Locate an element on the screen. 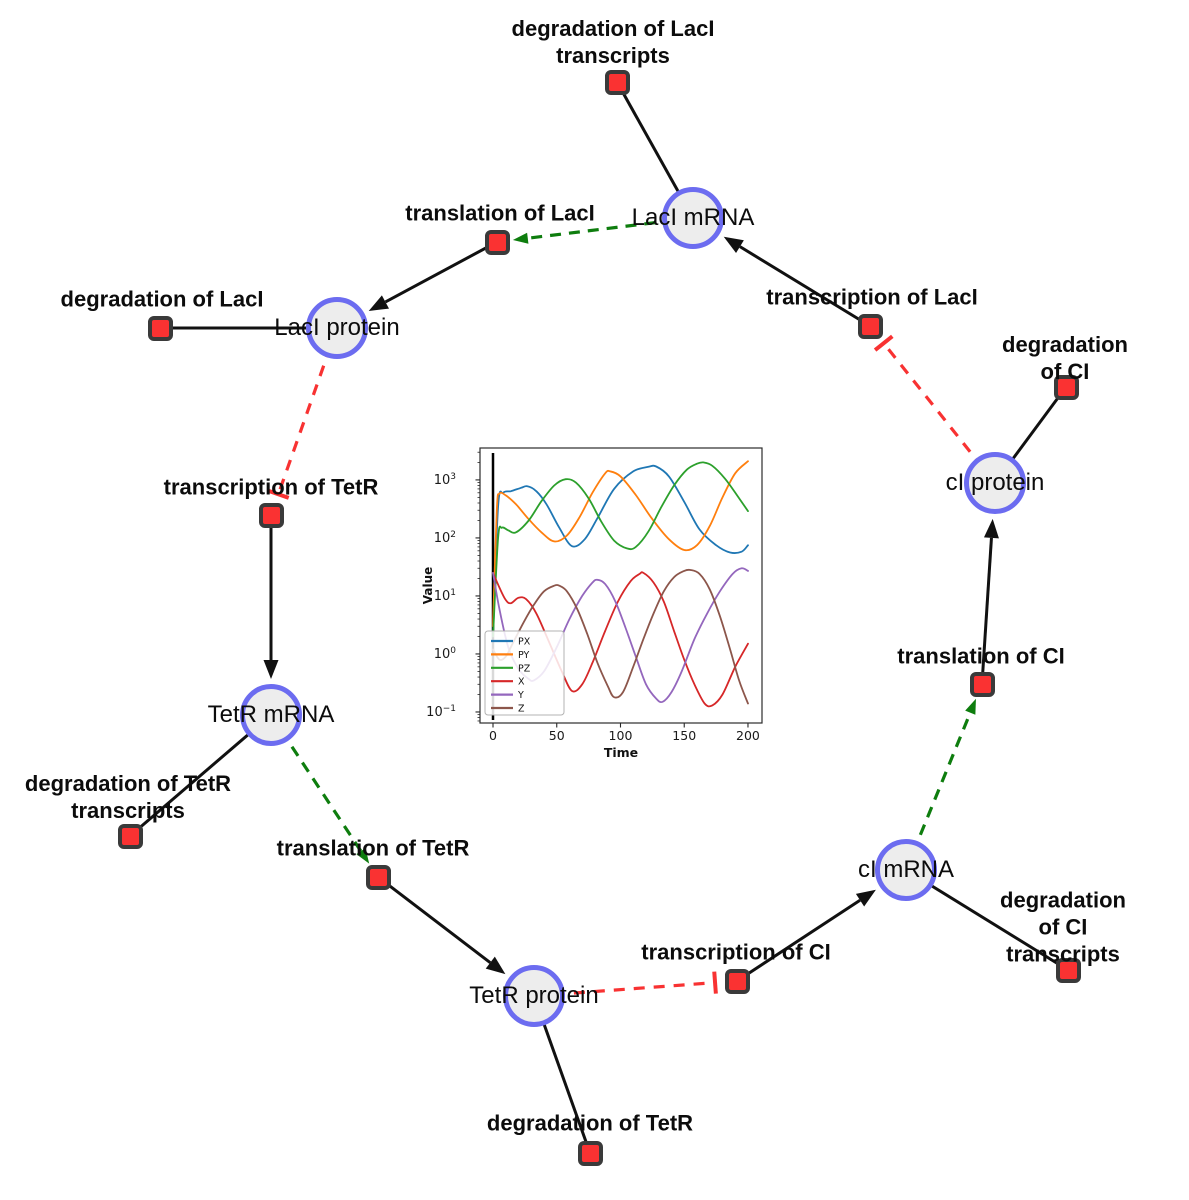  edge-r-tl-ci-s-ci-prot is located at coordinates (989, 601).